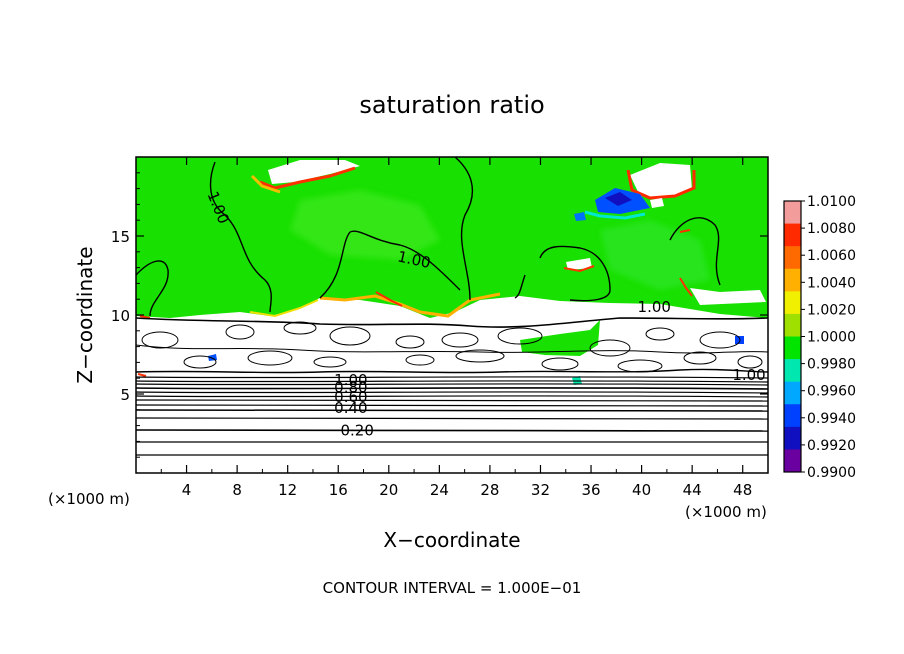  What do you see at coordinates (831, 283) in the screenshot?
I see `colorbar-tick-label: 1.0040` at bounding box center [831, 283].